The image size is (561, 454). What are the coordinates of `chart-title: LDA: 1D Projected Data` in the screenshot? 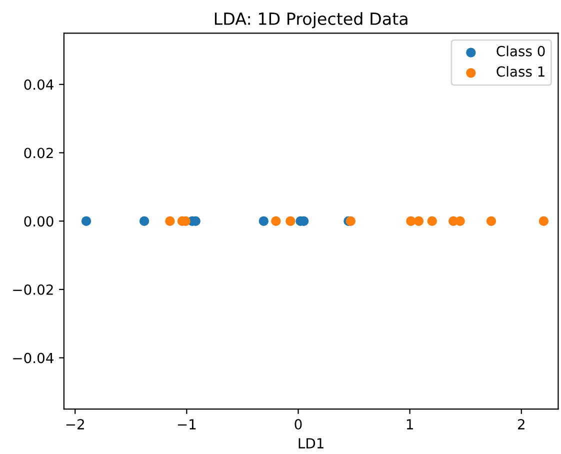 It's located at (311, 20).